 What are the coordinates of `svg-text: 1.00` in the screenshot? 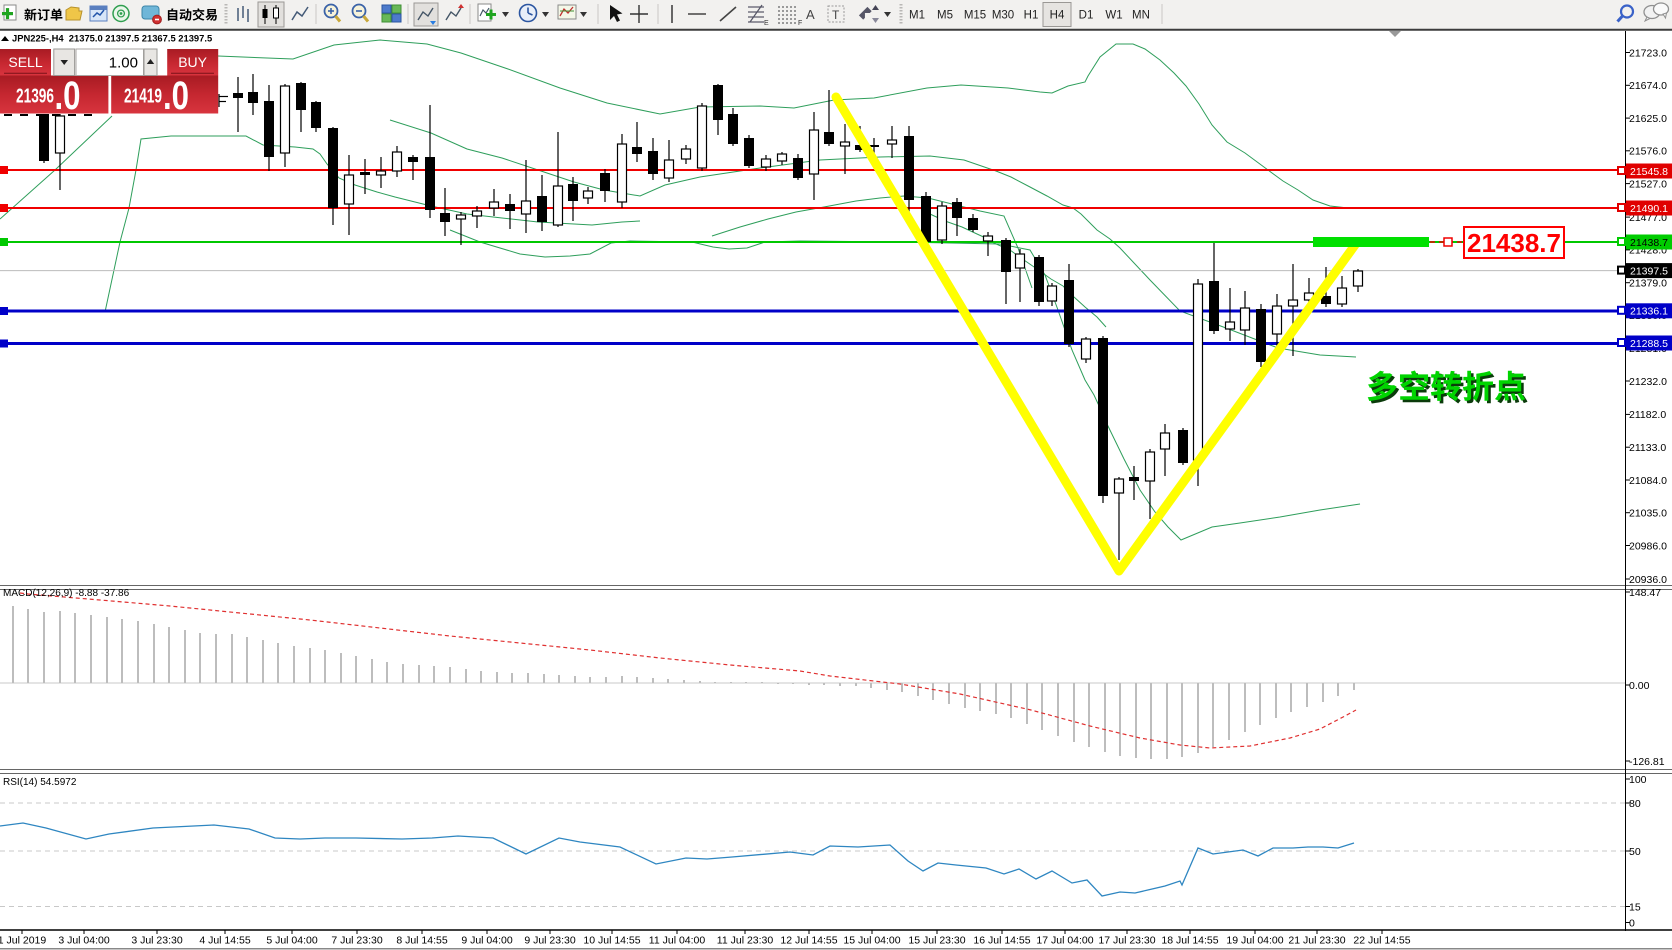 It's located at (123, 63).